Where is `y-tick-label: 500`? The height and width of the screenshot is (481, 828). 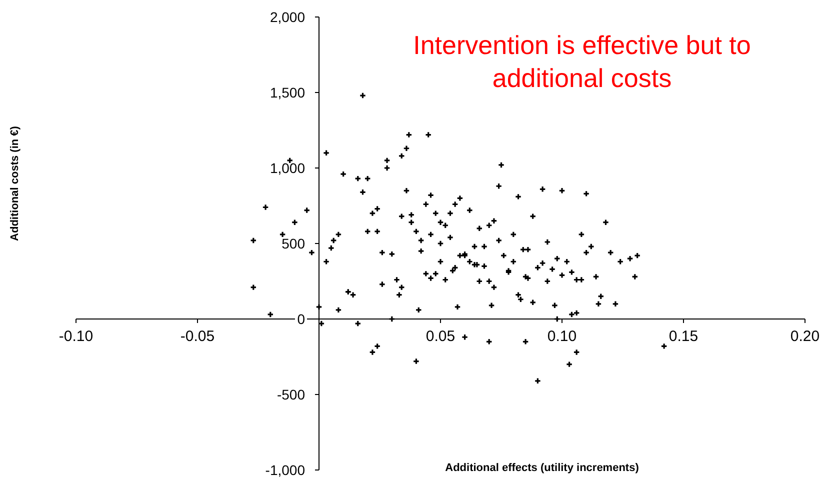 y-tick-label: 500 is located at coordinates (294, 244).